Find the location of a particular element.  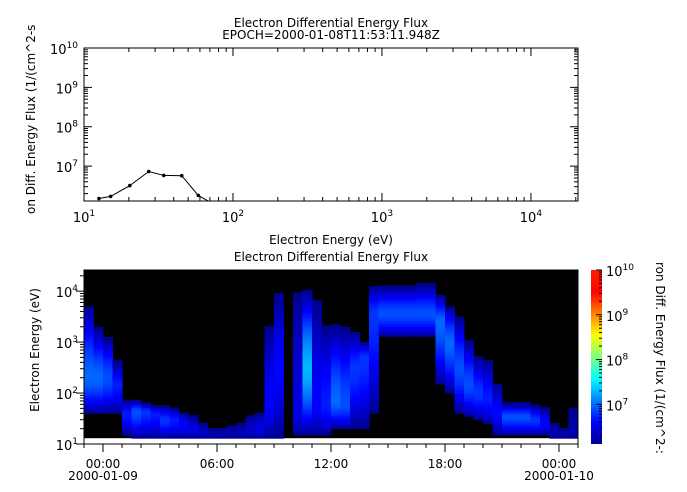

line-plot-xlabel: Electron Energy (eV) is located at coordinates (331, 240).